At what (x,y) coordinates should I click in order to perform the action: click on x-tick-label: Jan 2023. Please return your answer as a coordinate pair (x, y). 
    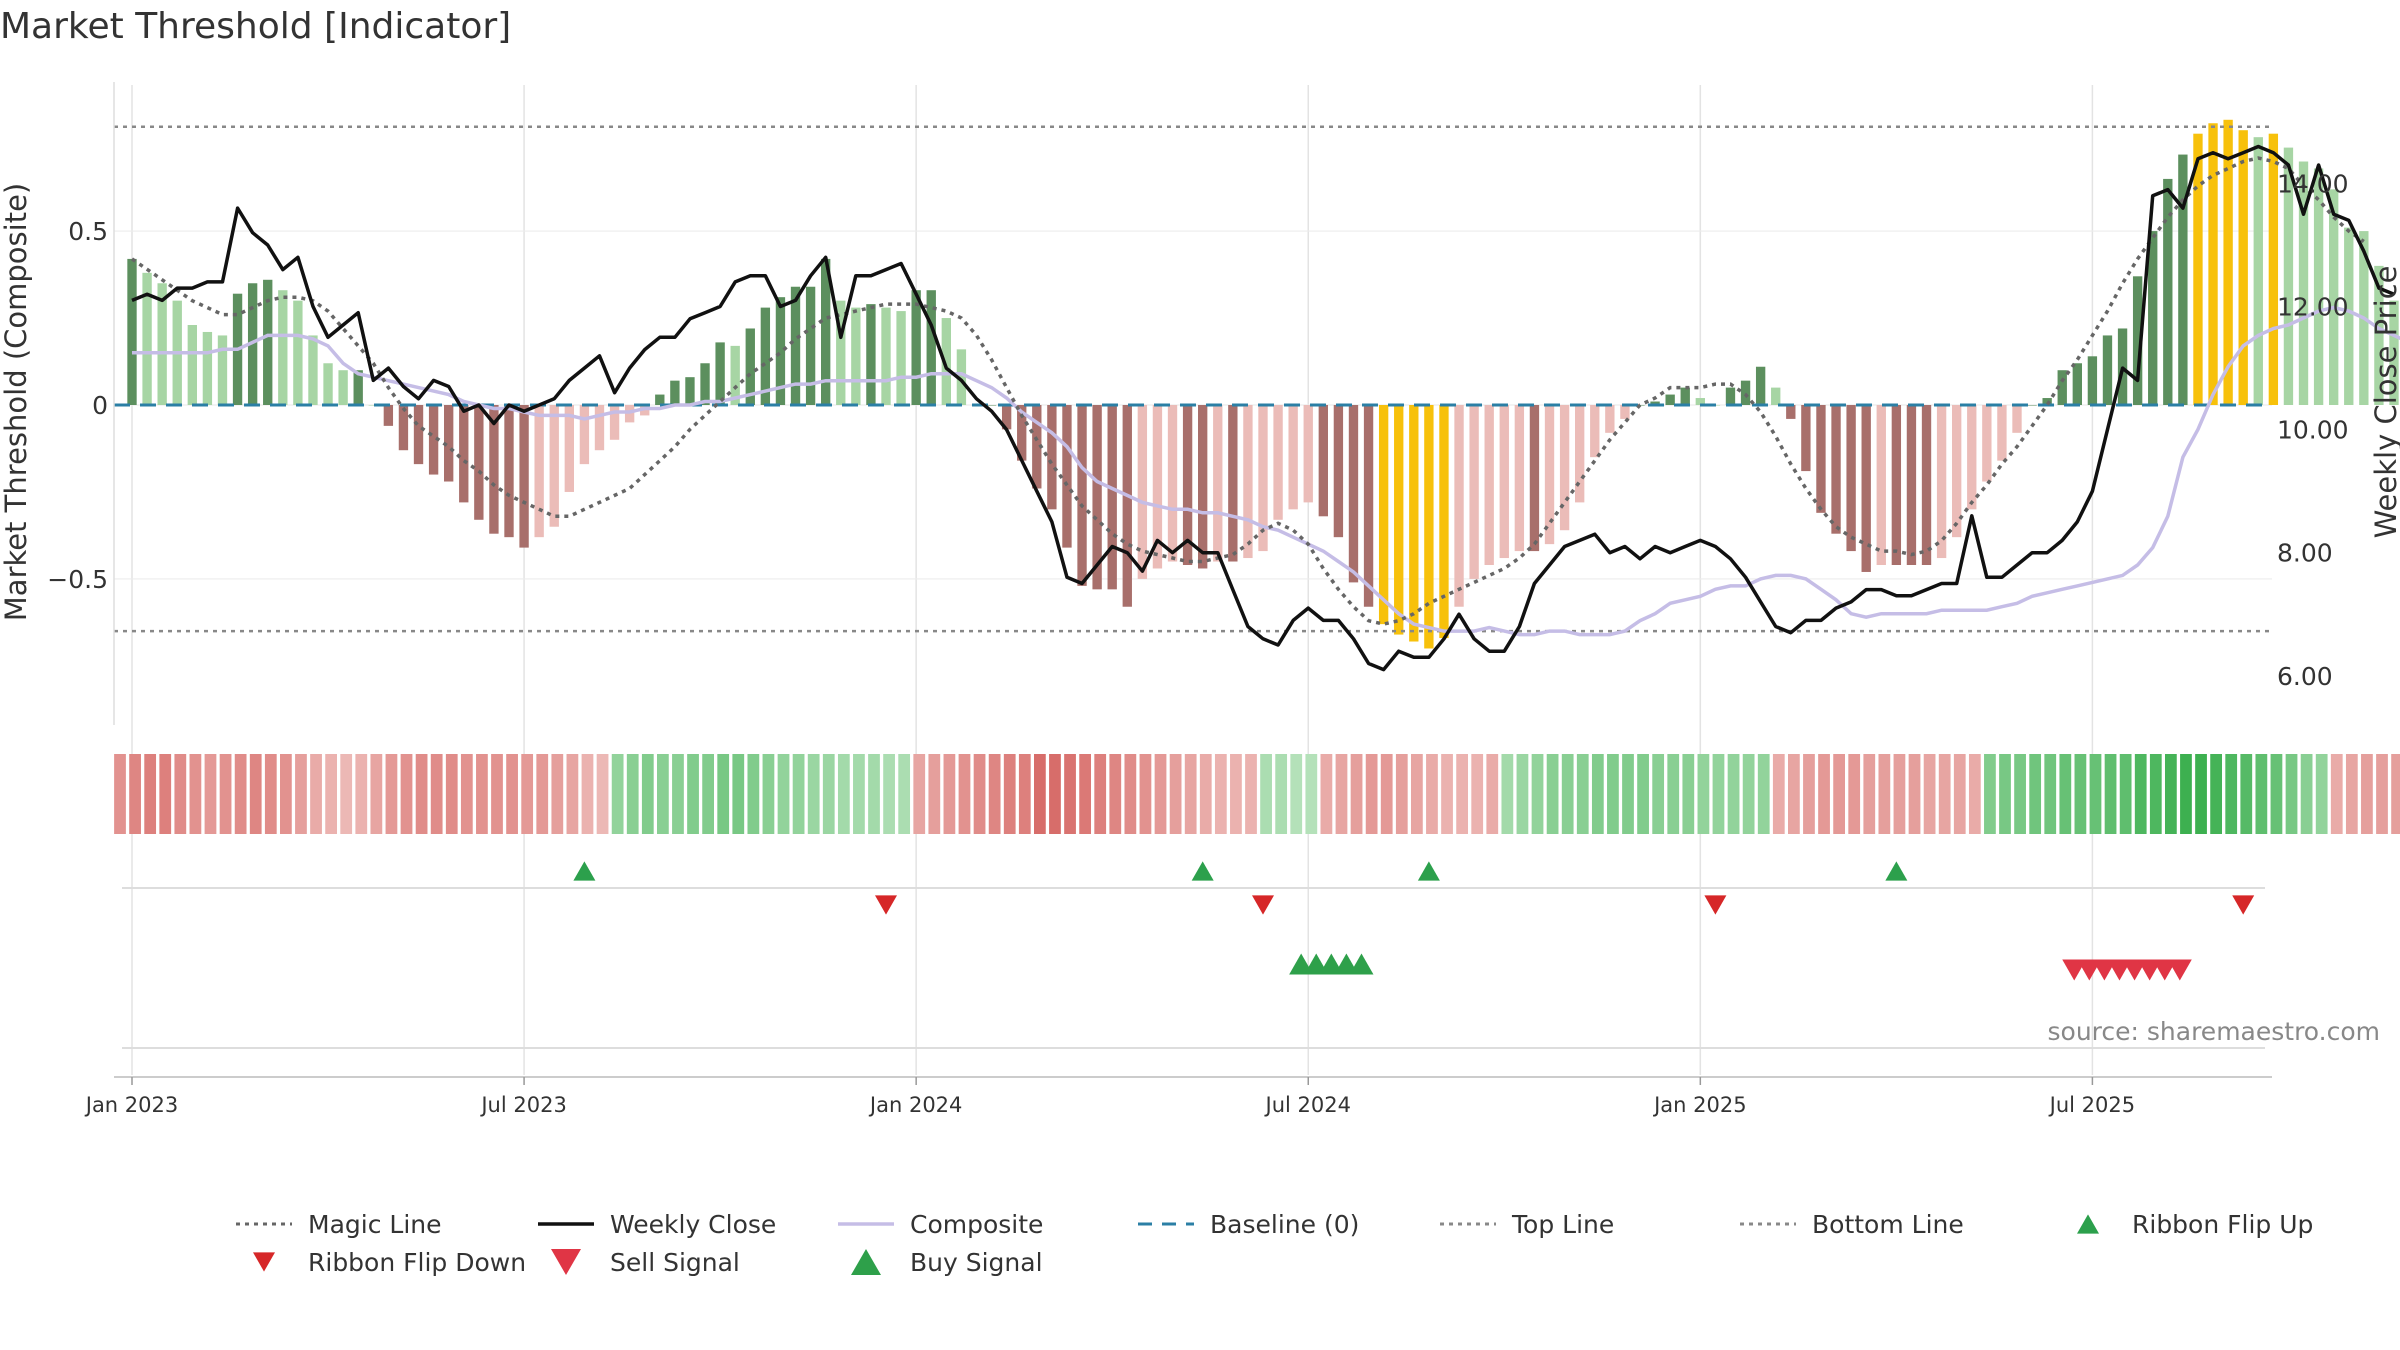
    Looking at the image, I should click on (131, 1105).